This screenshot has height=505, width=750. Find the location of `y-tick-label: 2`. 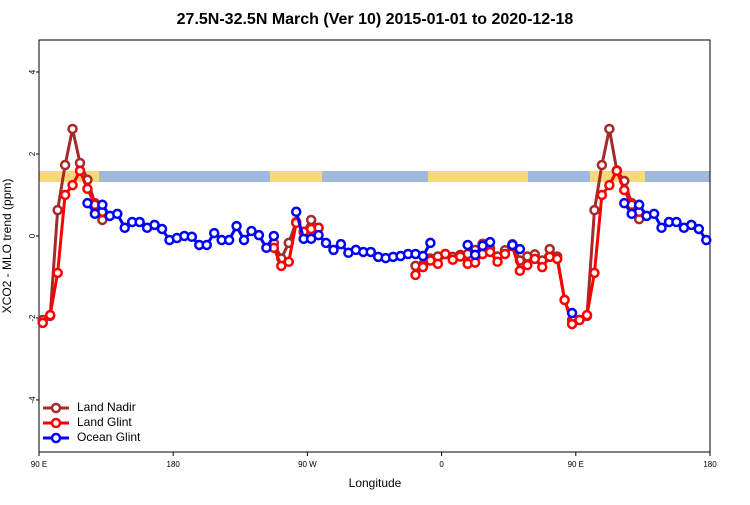

y-tick-label: 2 is located at coordinates (32, 153).